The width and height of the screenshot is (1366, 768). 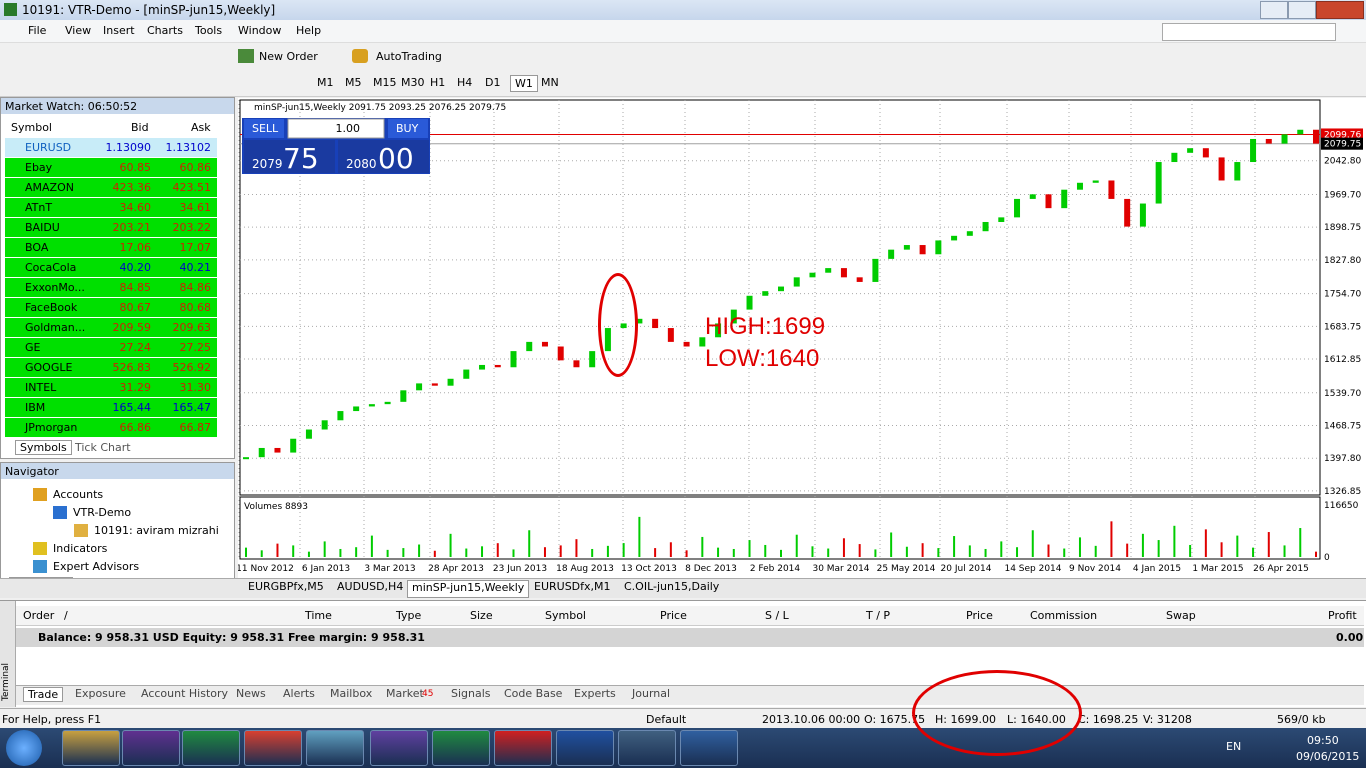 What do you see at coordinates (251, 693) in the screenshot?
I see `terminal-tab: News` at bounding box center [251, 693].